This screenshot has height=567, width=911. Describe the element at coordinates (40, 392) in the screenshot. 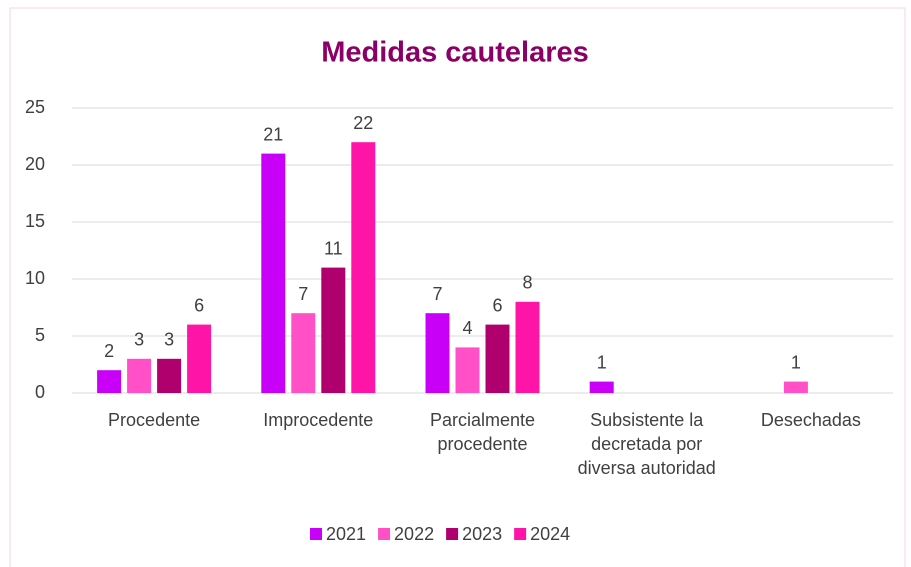

I see `y-tick-label: 0` at that location.